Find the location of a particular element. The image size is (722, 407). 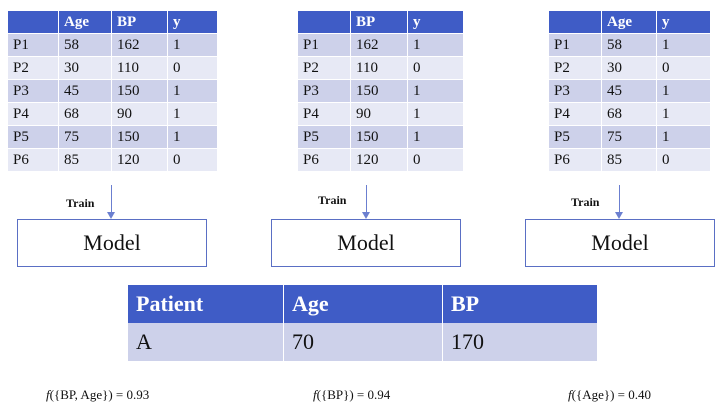

table-row: P3 45 150 1 is located at coordinates (113, 91).